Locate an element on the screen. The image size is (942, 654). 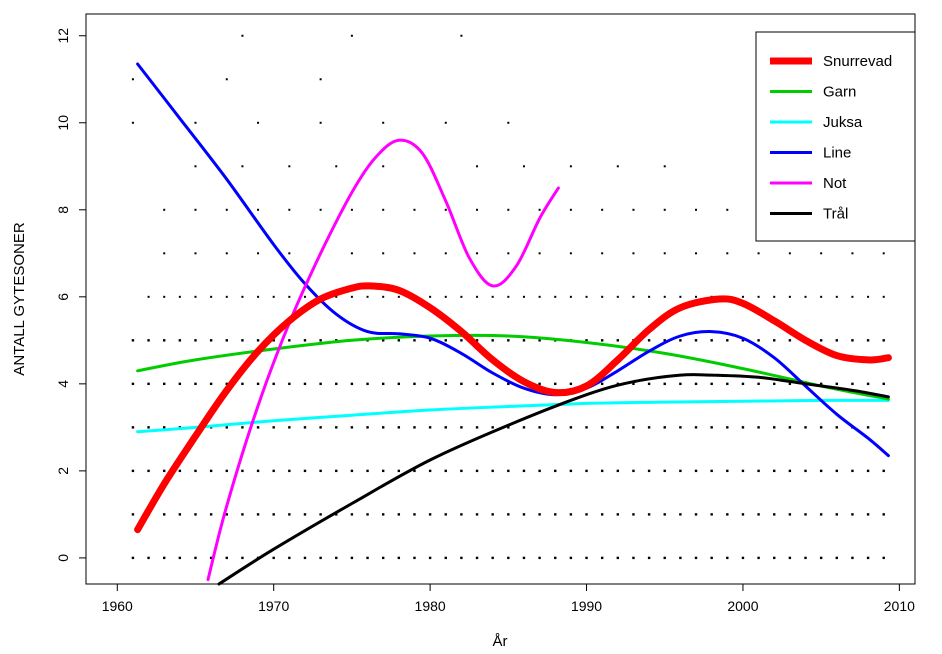
y-tick-label: 8 is located at coordinates (63, 210).